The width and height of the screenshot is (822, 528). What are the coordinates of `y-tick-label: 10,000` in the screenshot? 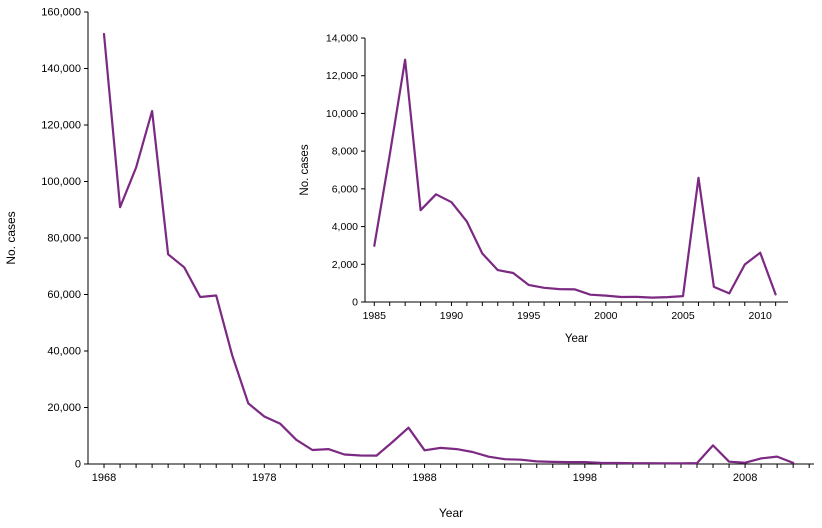 It's located at (342, 114).